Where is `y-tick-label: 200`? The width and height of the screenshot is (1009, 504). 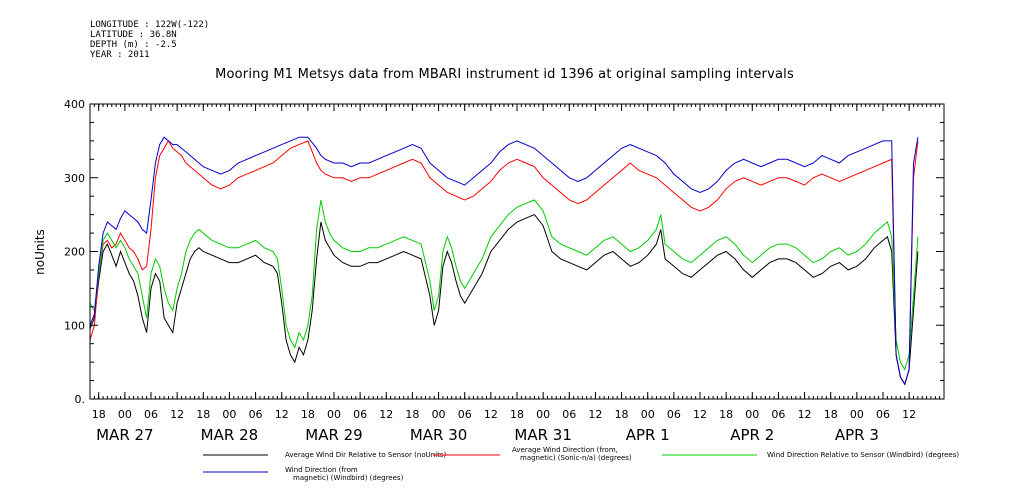 y-tick-label: 200 is located at coordinates (74, 252).